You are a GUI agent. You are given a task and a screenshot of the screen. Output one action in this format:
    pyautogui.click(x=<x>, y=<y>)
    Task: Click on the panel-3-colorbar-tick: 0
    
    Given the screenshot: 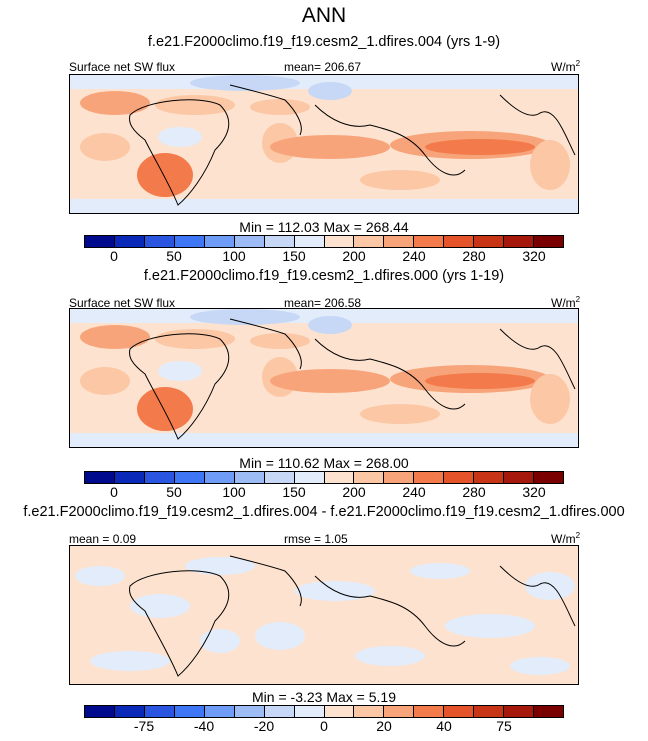 What is the action you would take?
    pyautogui.click(x=324, y=726)
    